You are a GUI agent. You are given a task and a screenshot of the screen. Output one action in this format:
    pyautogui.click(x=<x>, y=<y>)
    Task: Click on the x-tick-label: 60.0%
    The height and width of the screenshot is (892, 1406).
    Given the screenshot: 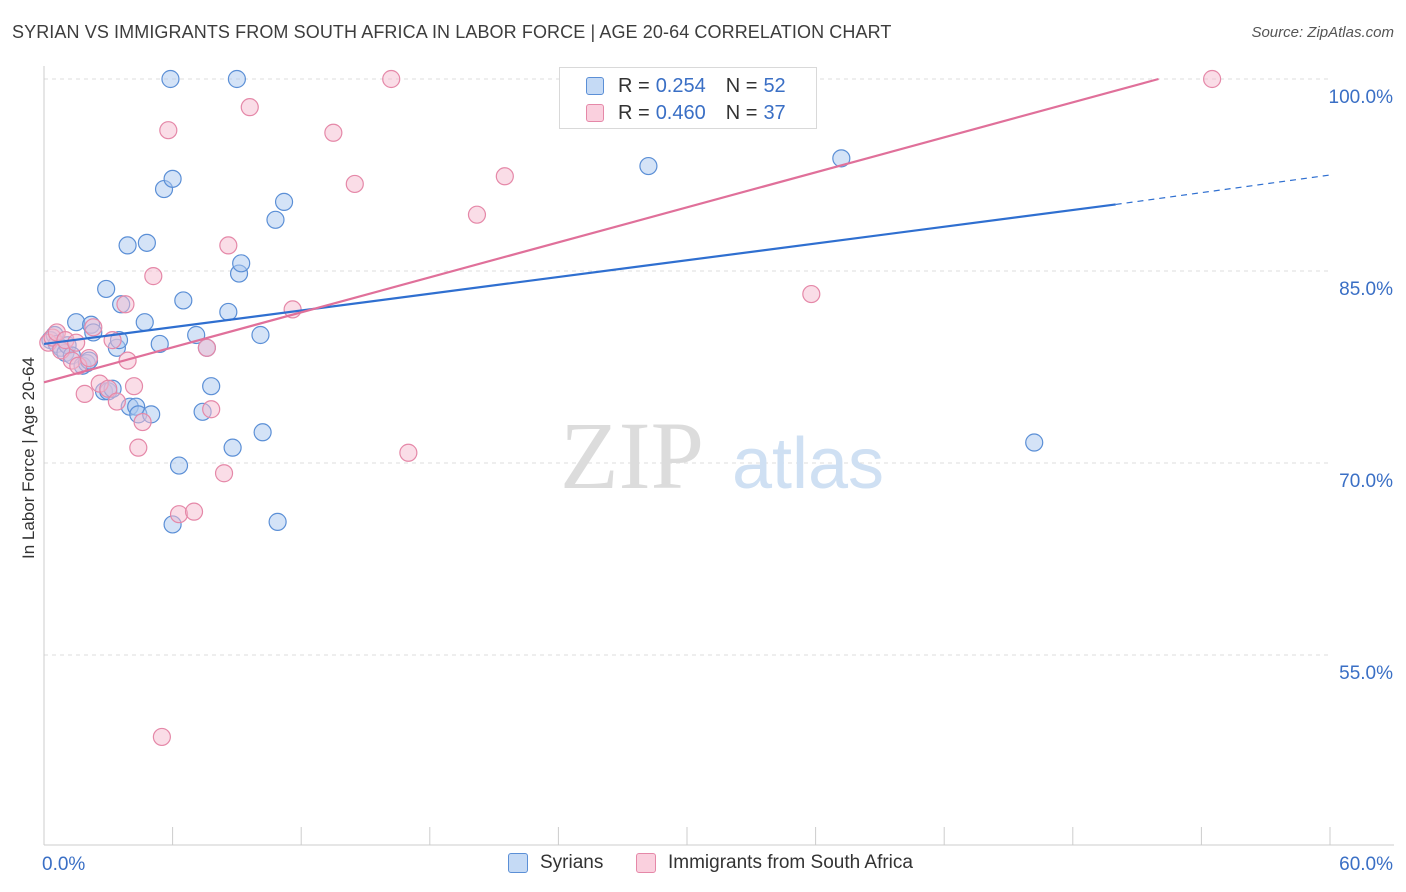 What is the action you would take?
    pyautogui.click(x=1366, y=864)
    